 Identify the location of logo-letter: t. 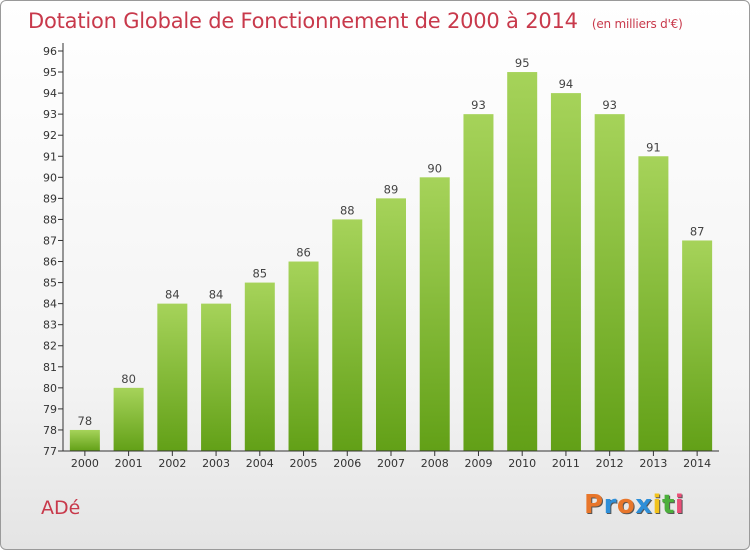
(668, 505).